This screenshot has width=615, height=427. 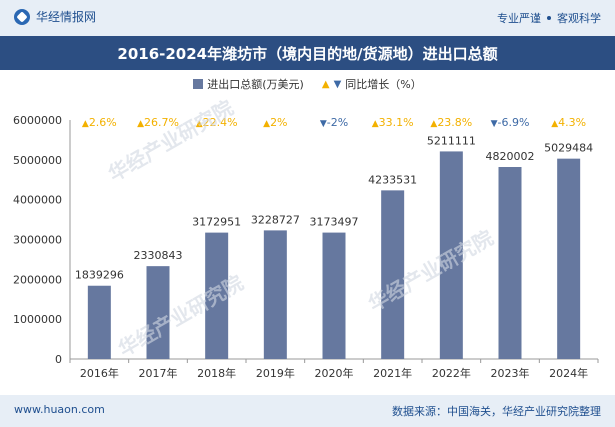 I want to click on x-tick-label: 2016年, so click(x=99, y=373).